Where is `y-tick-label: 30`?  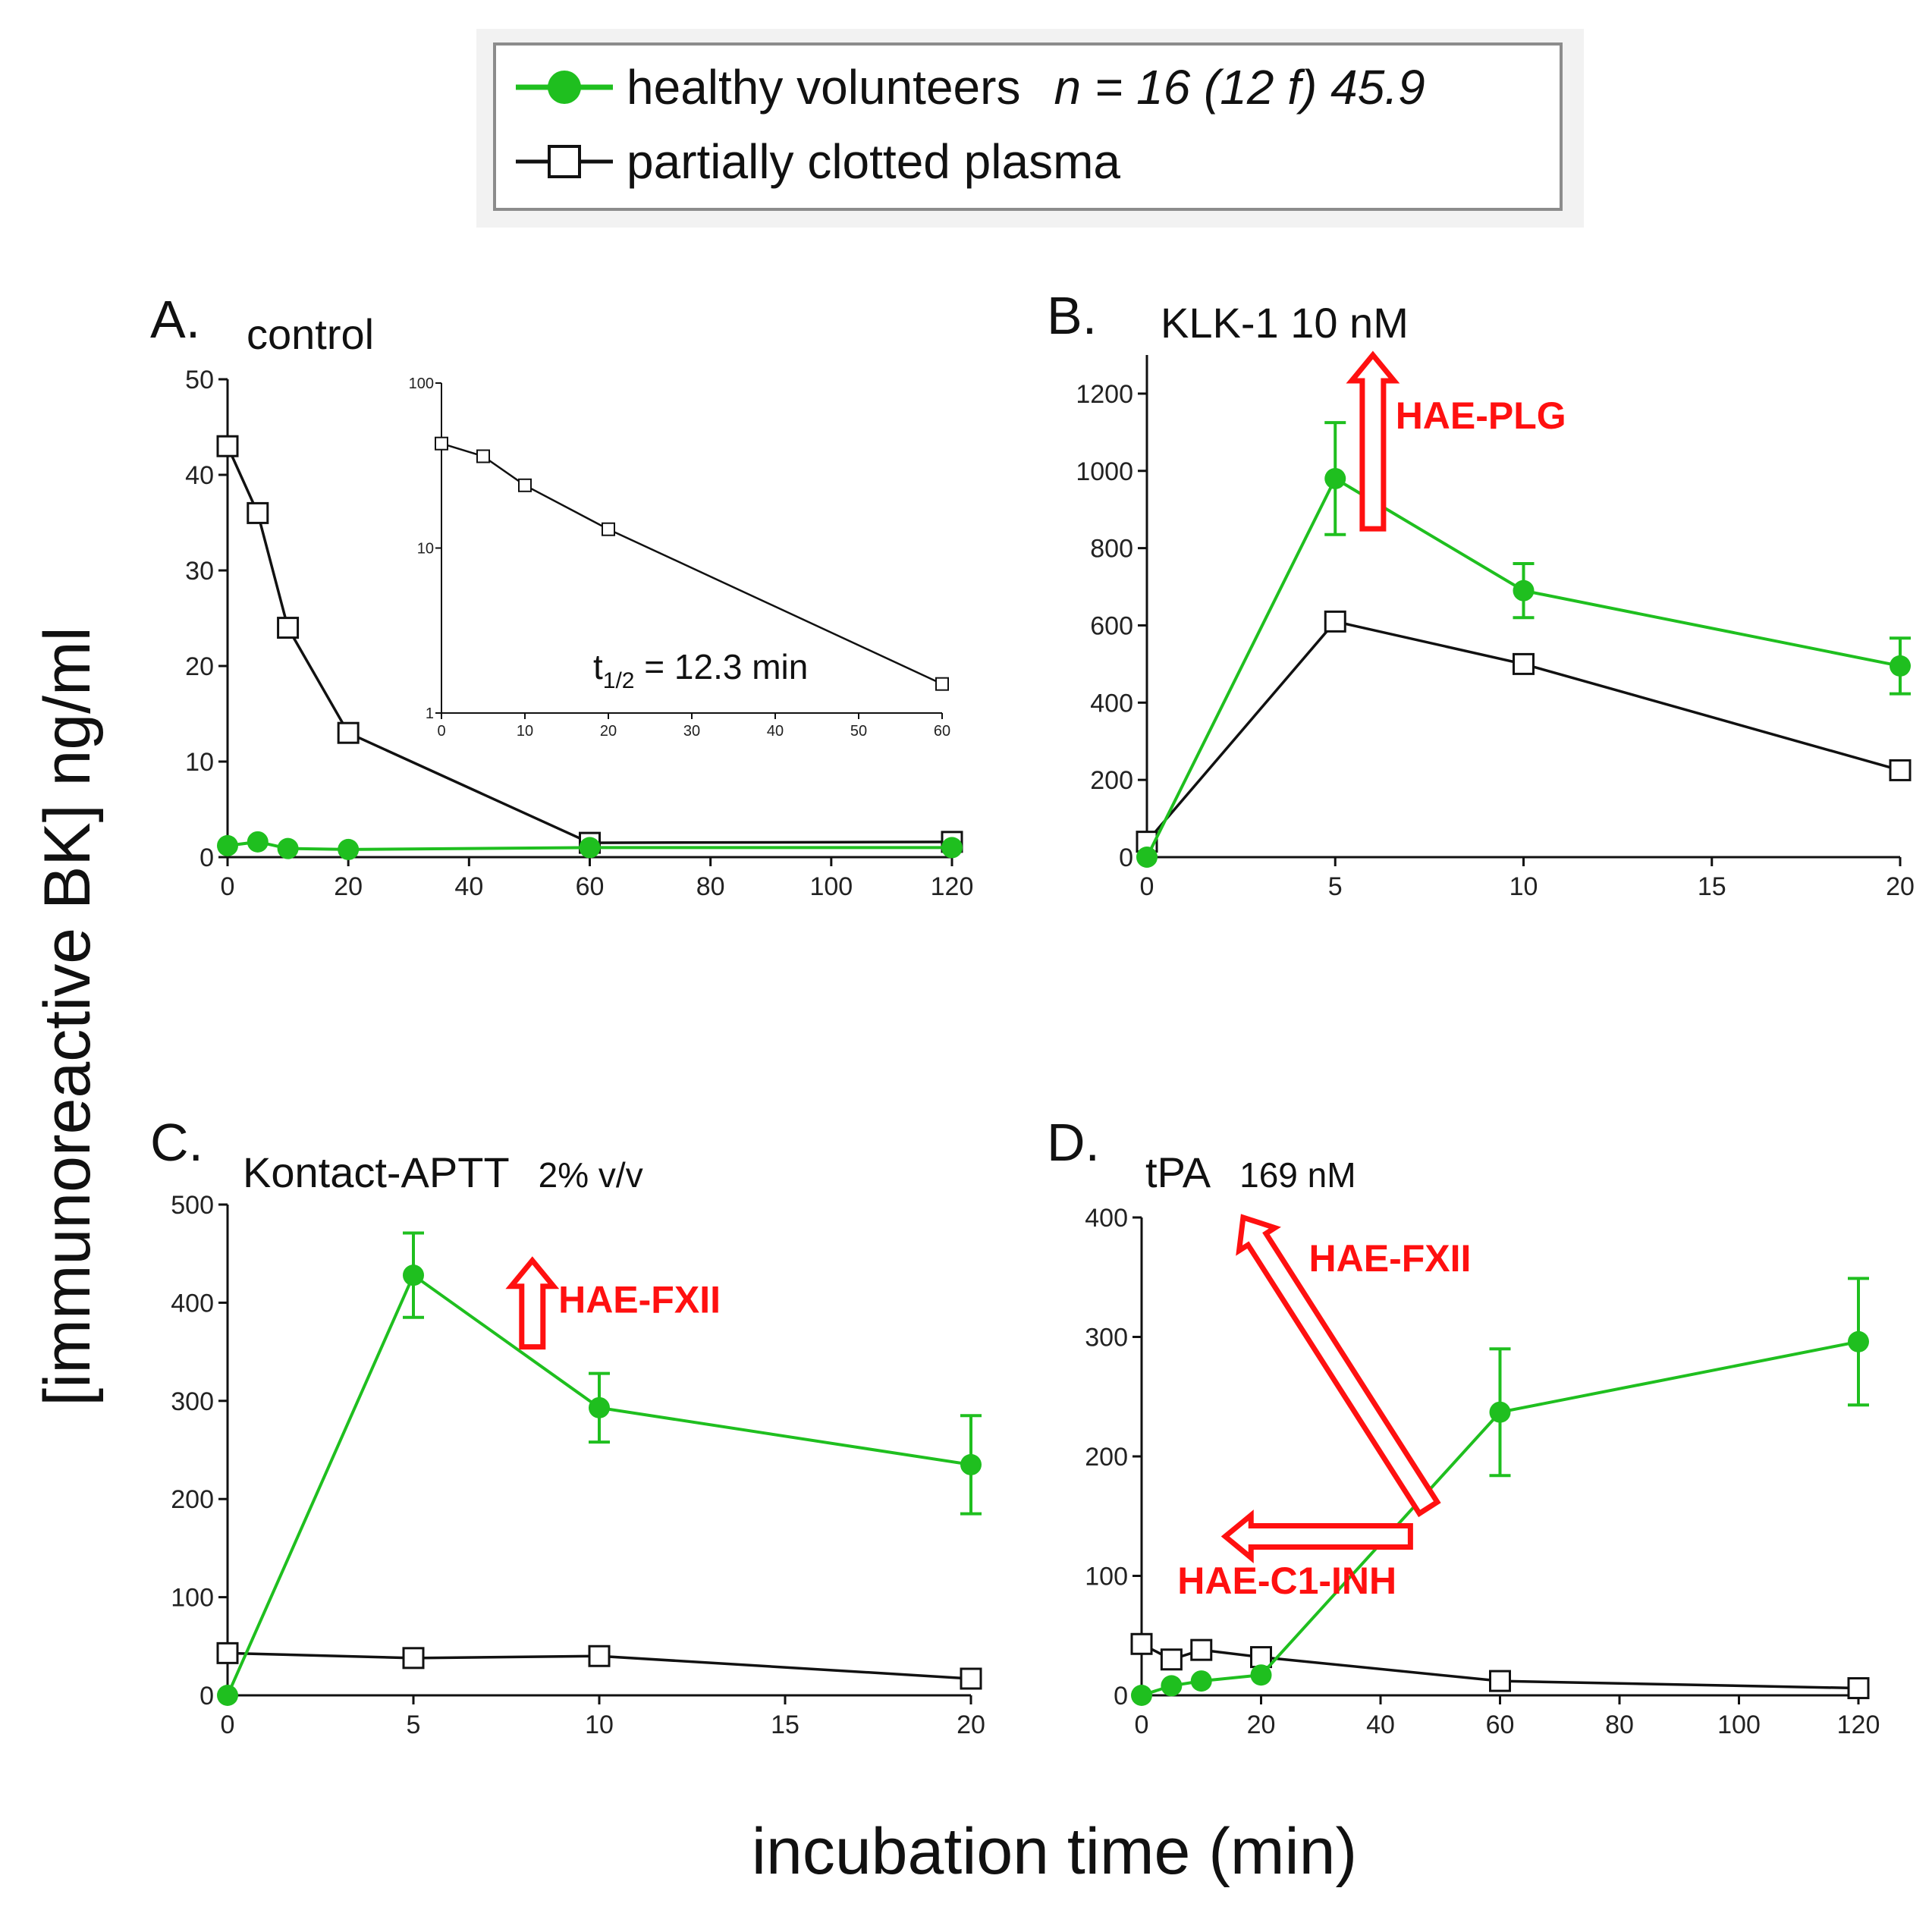
y-tick-label: 30 is located at coordinates (199, 571).